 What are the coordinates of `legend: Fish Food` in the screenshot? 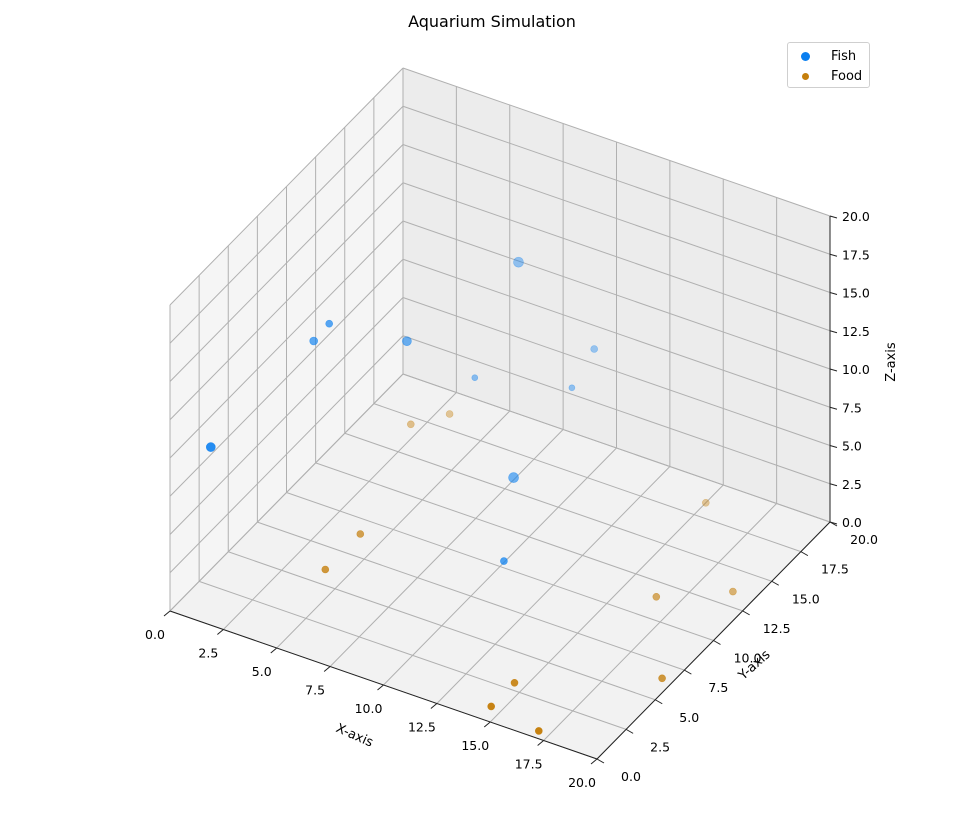 It's located at (828, 65).